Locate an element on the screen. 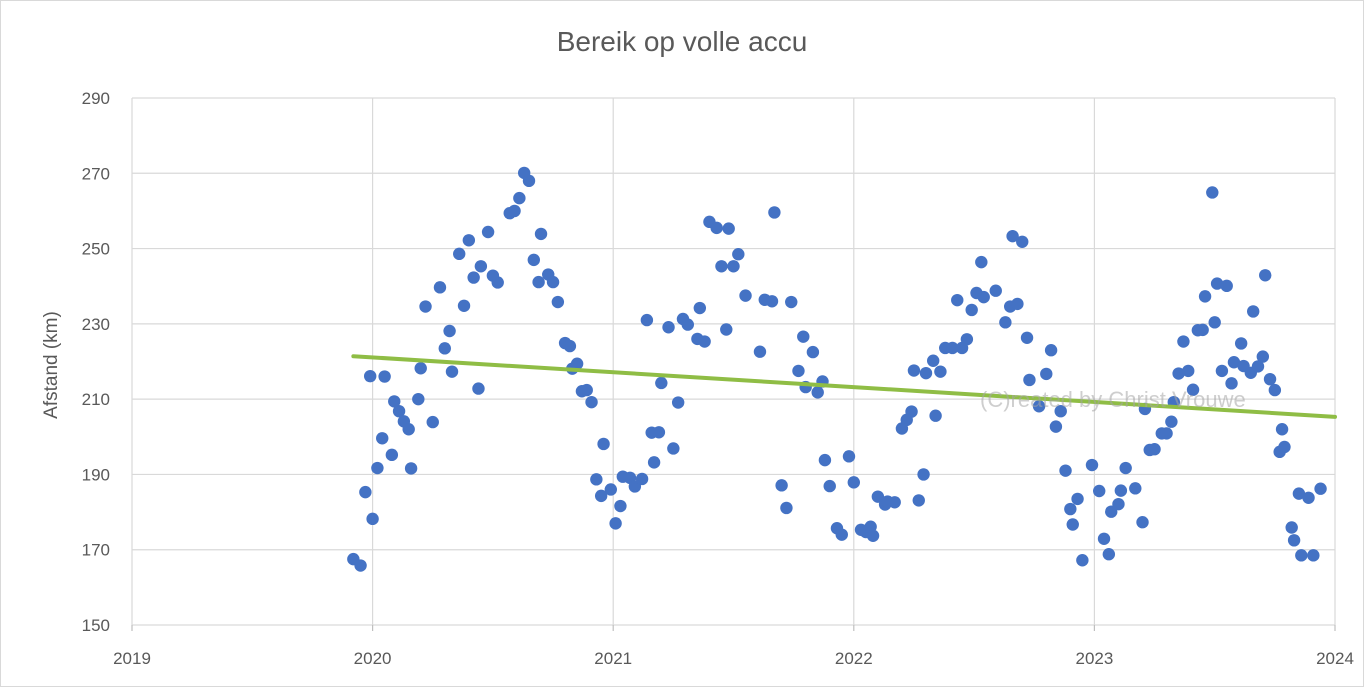 The height and width of the screenshot is (687, 1364). x-tick-label: 2022 is located at coordinates (854, 658).